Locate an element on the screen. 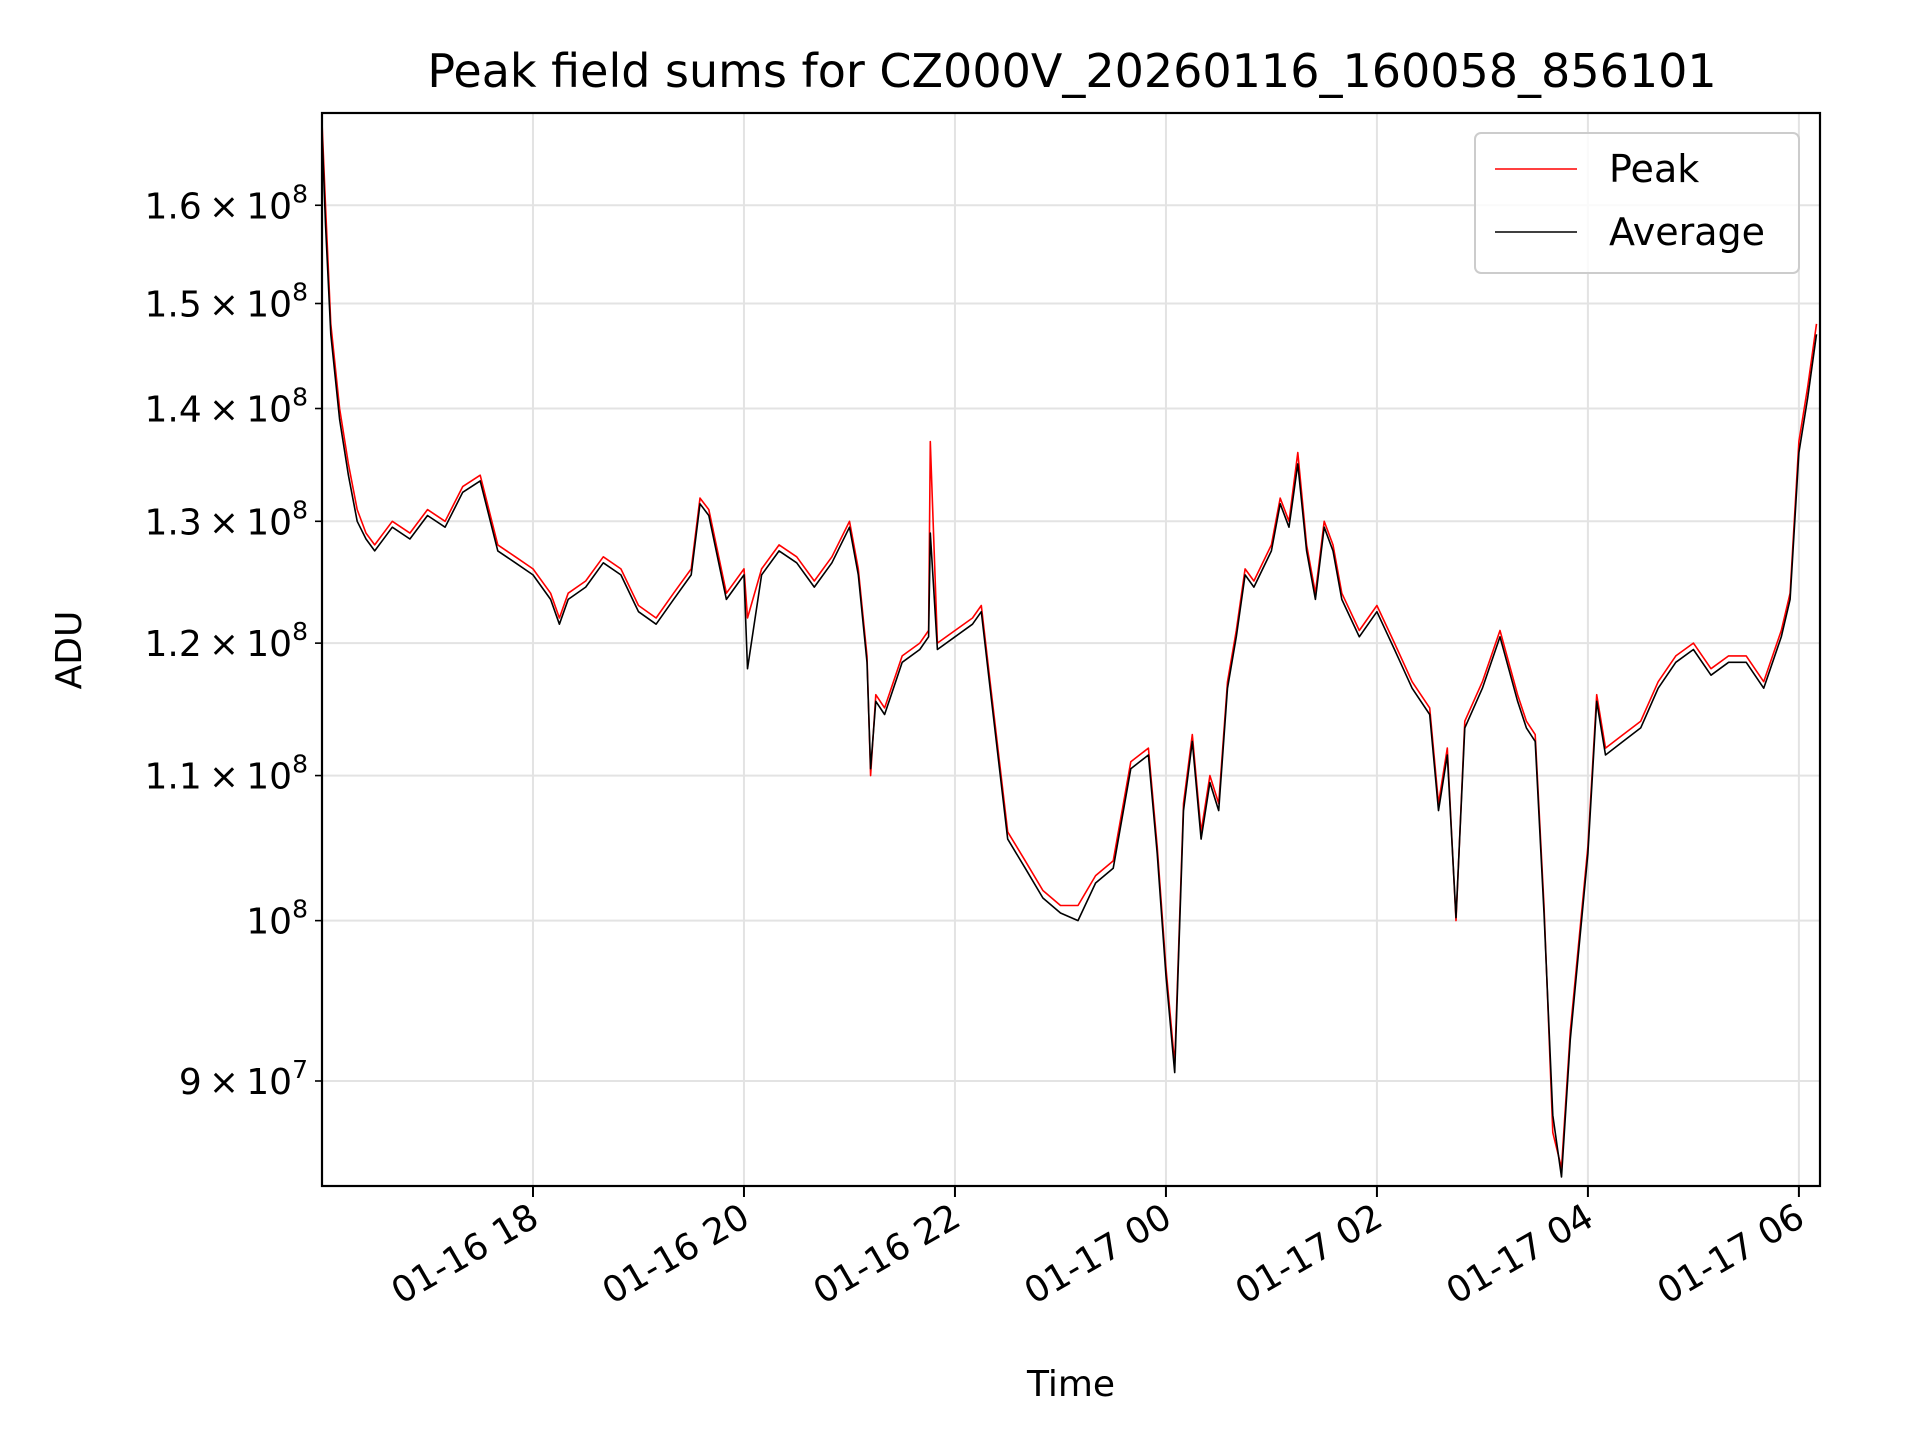 Image resolution: width=1920 pixels, height=1440 pixels. legend-frame is located at coordinates (1637, 203).